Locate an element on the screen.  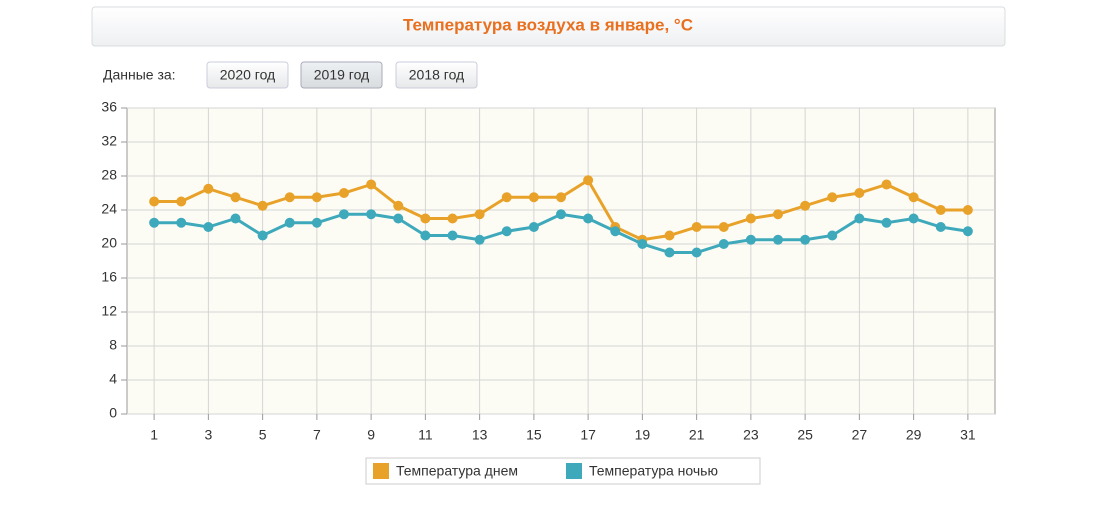
x-tick-label: 17 is located at coordinates (588, 435).